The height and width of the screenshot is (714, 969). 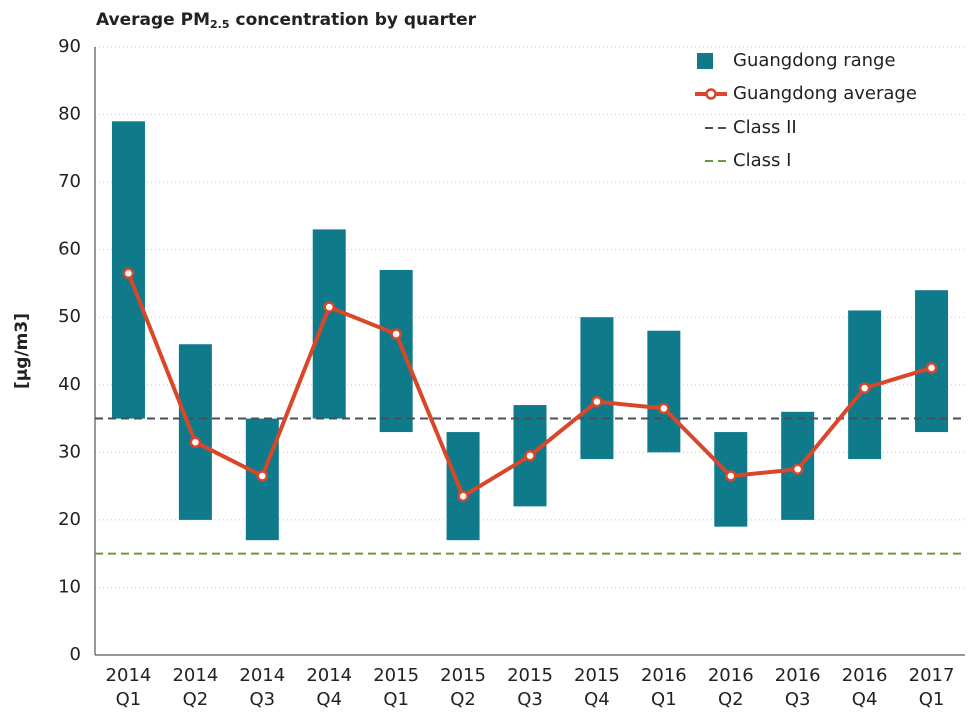 What do you see at coordinates (69, 46) in the screenshot?
I see `y-tick-label: 90` at bounding box center [69, 46].